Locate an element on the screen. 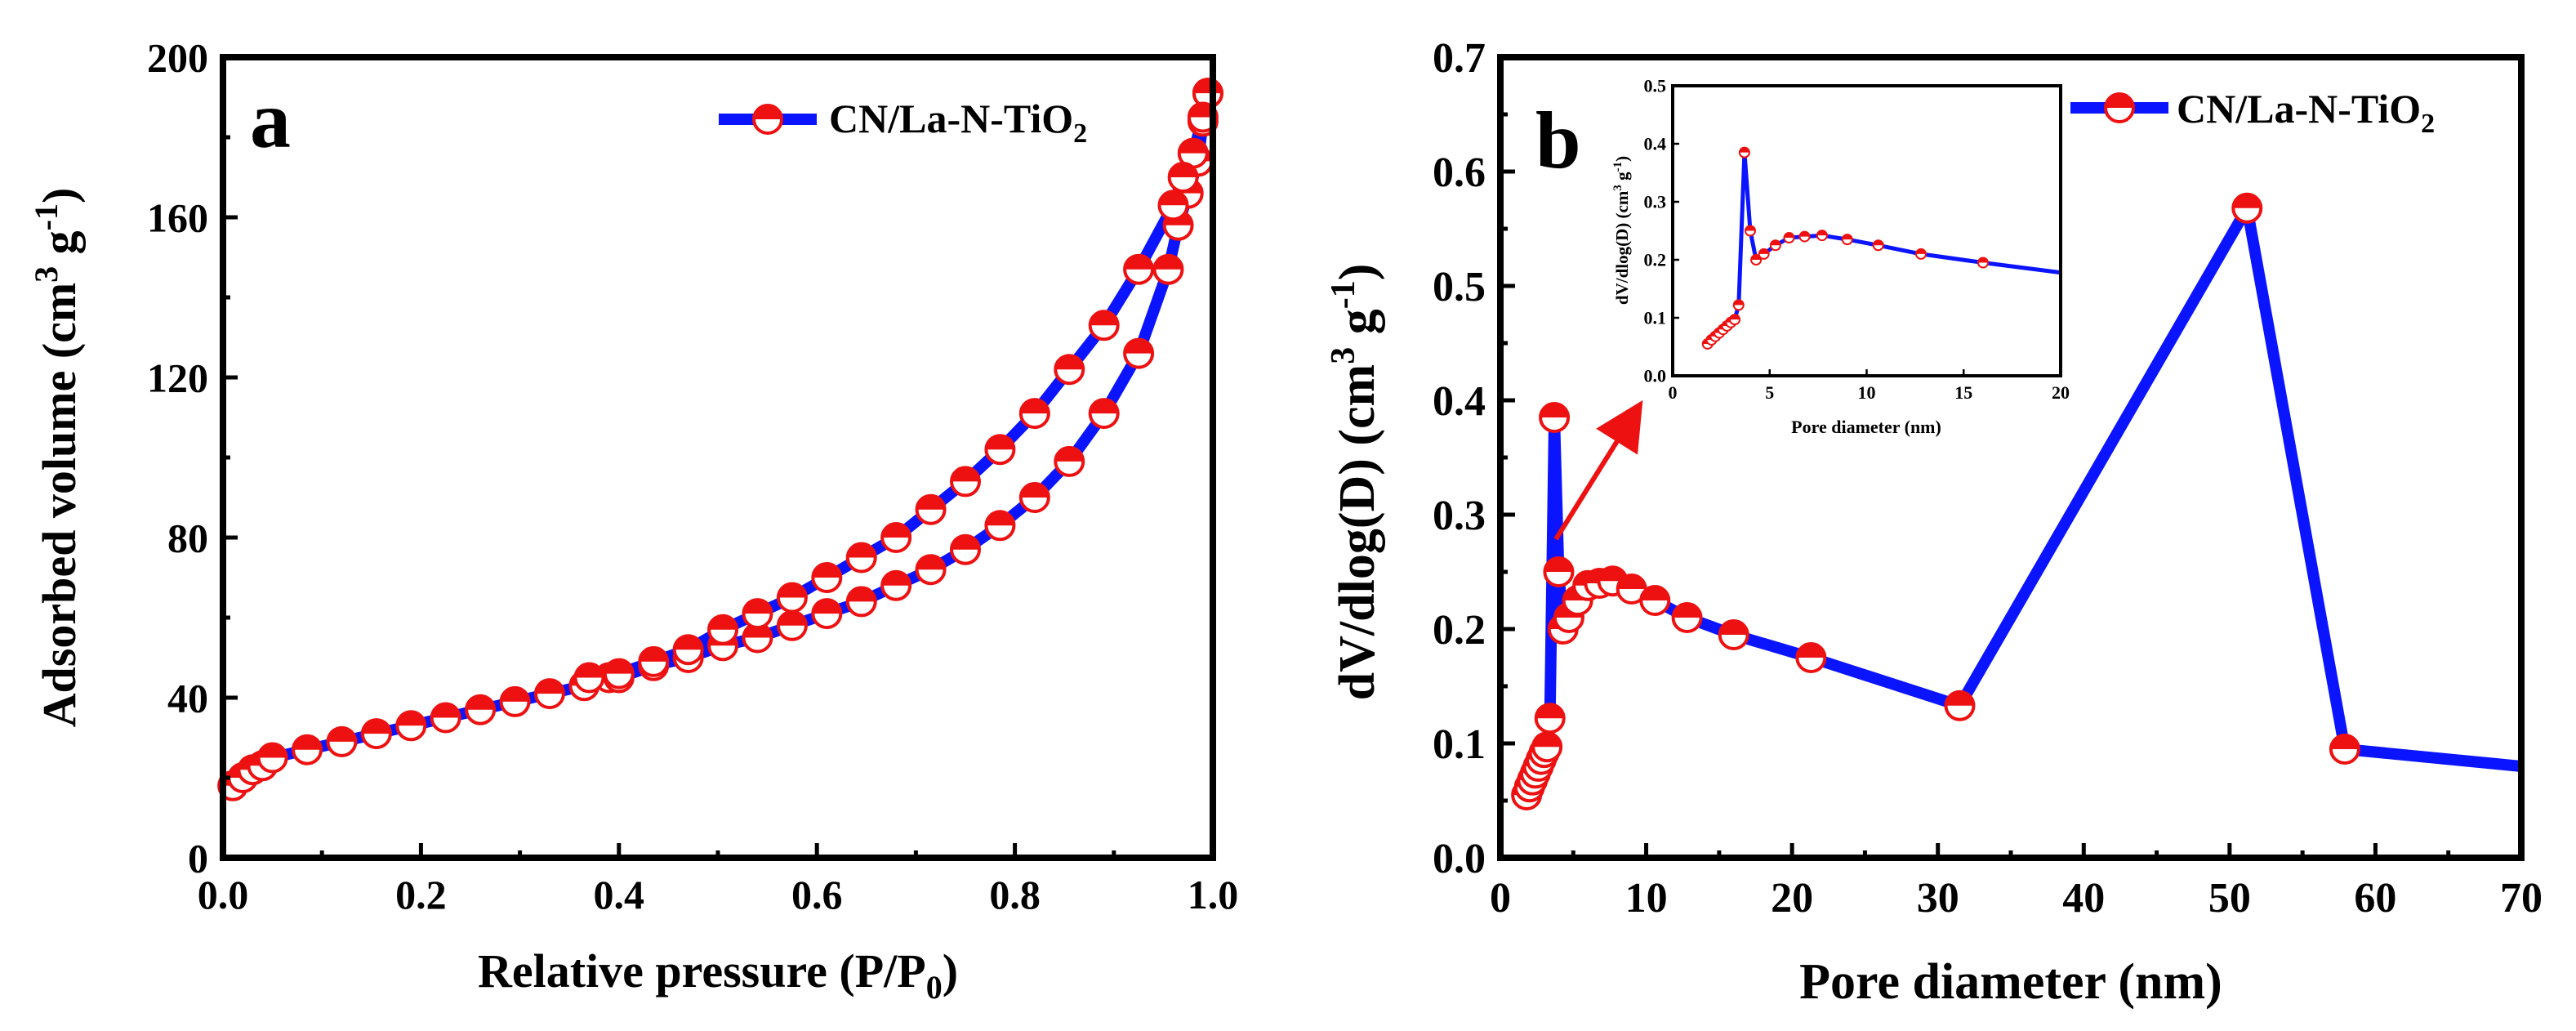  a-xtick-label-3: 0.6 is located at coordinates (817, 894).